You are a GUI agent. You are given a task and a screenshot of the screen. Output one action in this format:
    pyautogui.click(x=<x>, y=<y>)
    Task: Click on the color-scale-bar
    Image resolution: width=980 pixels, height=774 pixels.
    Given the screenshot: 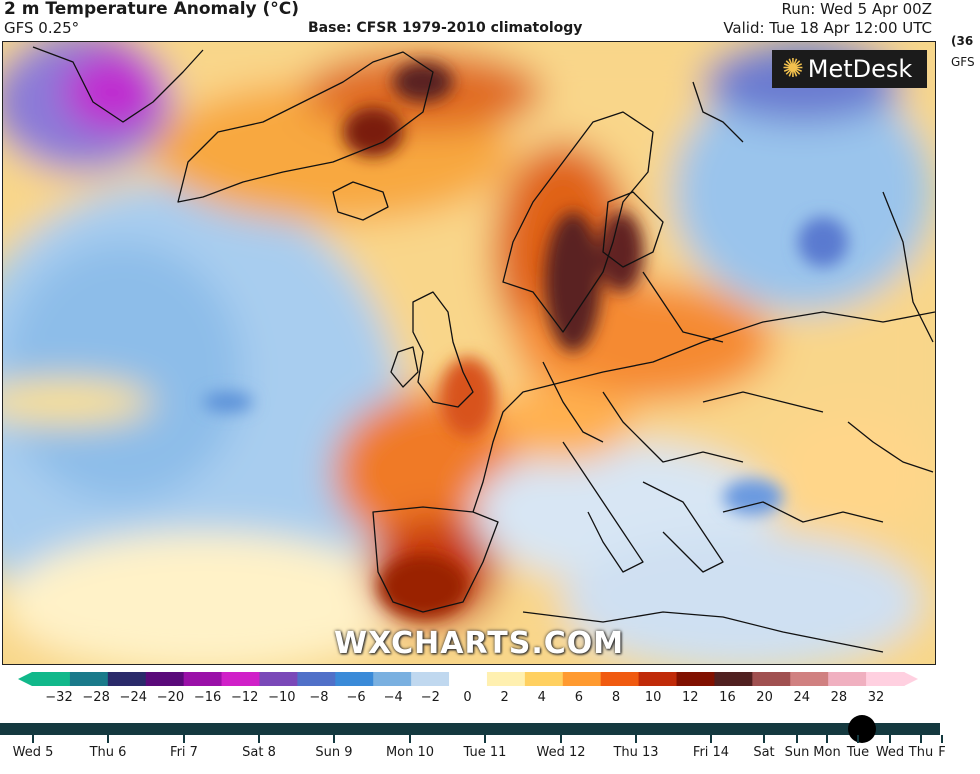 What is the action you would take?
    pyautogui.click(x=468, y=679)
    